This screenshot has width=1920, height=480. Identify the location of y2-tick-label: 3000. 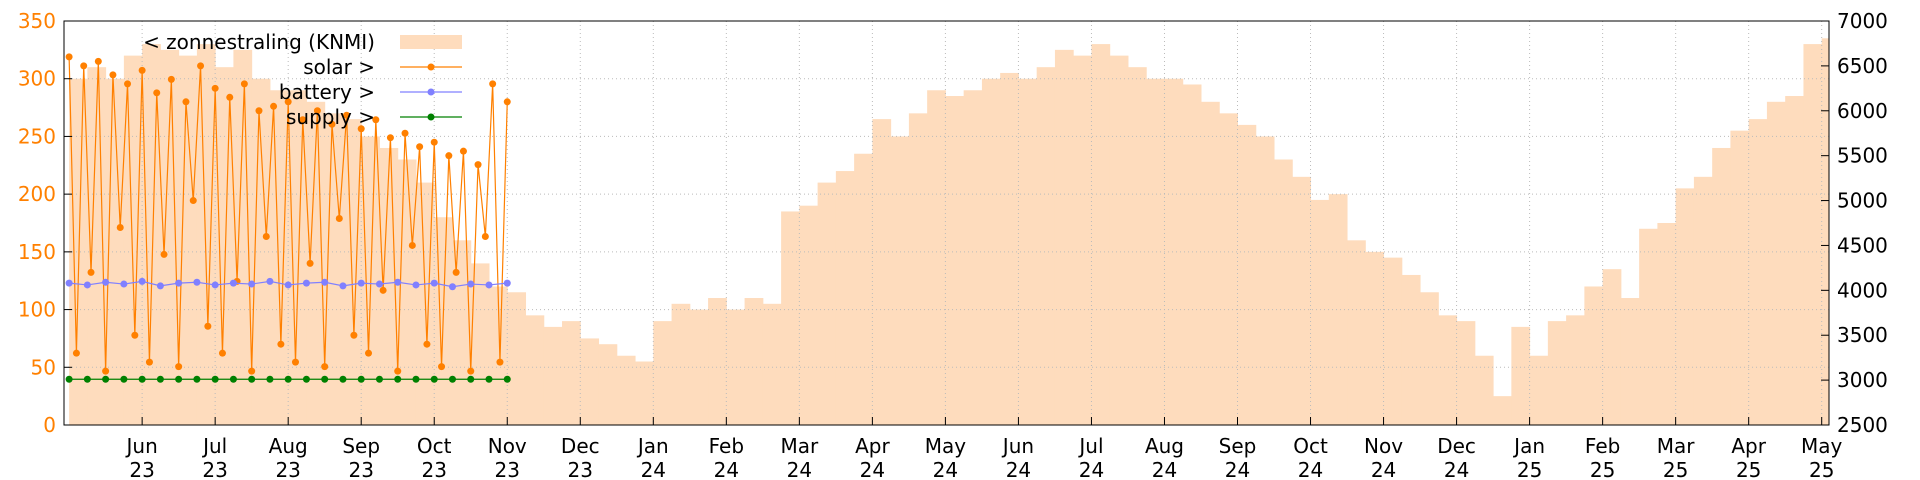
(1862, 380).